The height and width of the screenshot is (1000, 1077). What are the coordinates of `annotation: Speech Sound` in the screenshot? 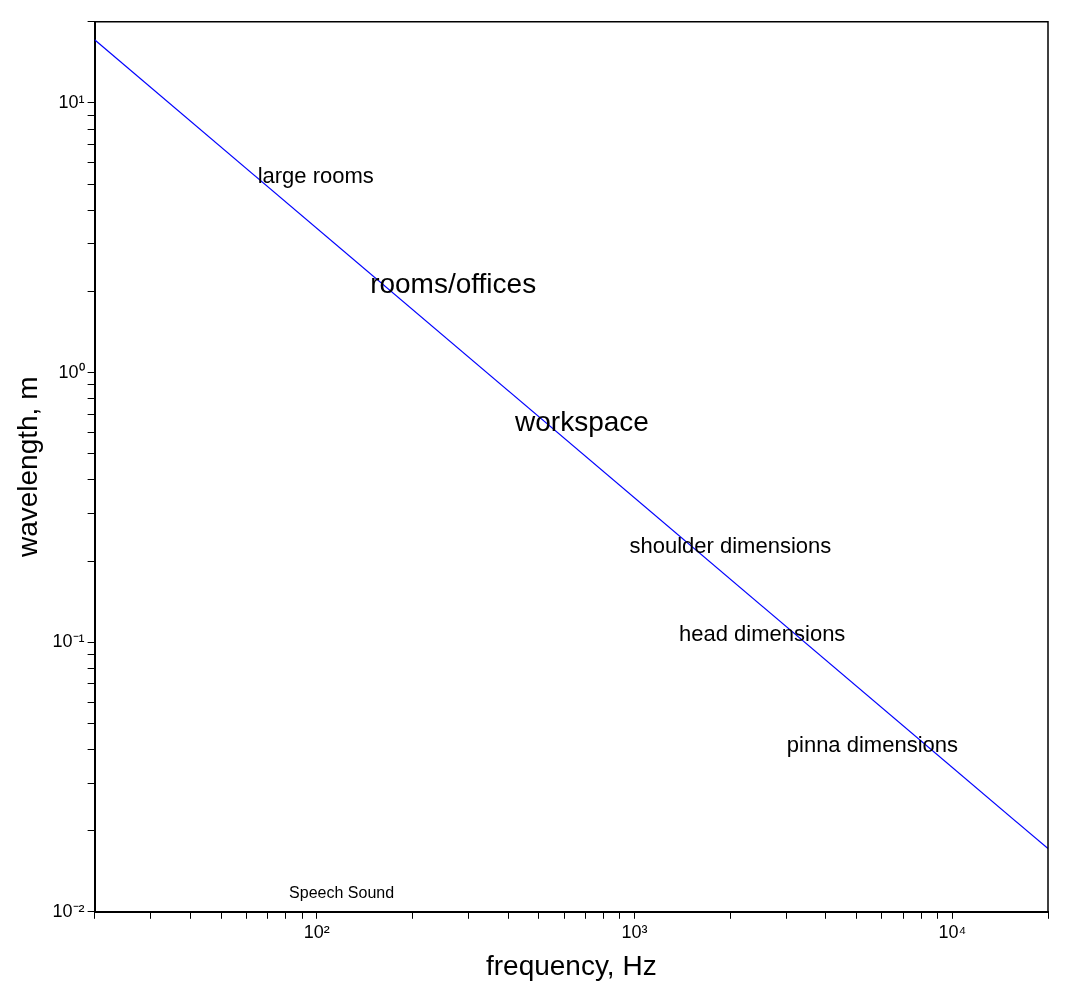 It's located at (342, 893).